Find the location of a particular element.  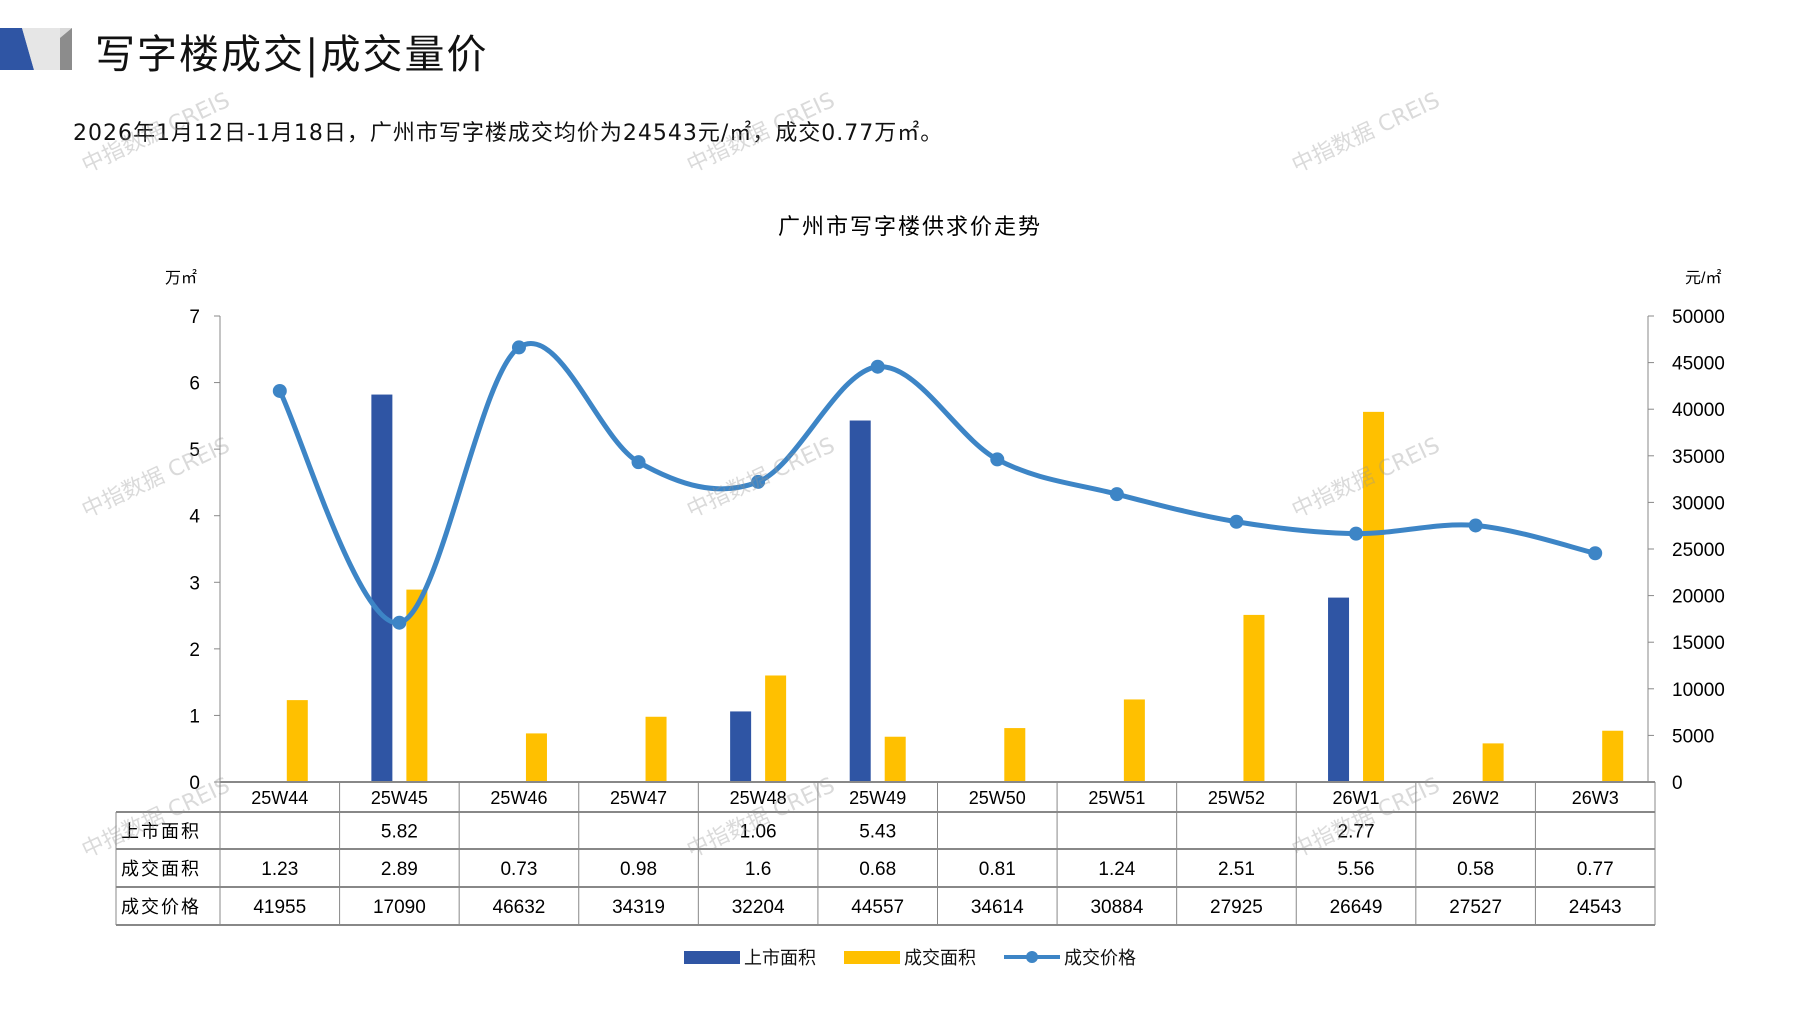

table-cell: 2.77 is located at coordinates (1356, 832).